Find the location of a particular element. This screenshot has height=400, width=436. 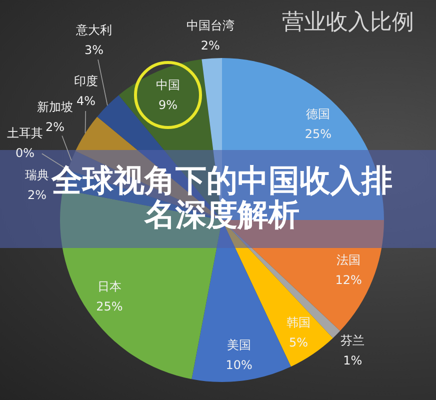

chart-title: 营业收入比例 is located at coordinates (348, 22).